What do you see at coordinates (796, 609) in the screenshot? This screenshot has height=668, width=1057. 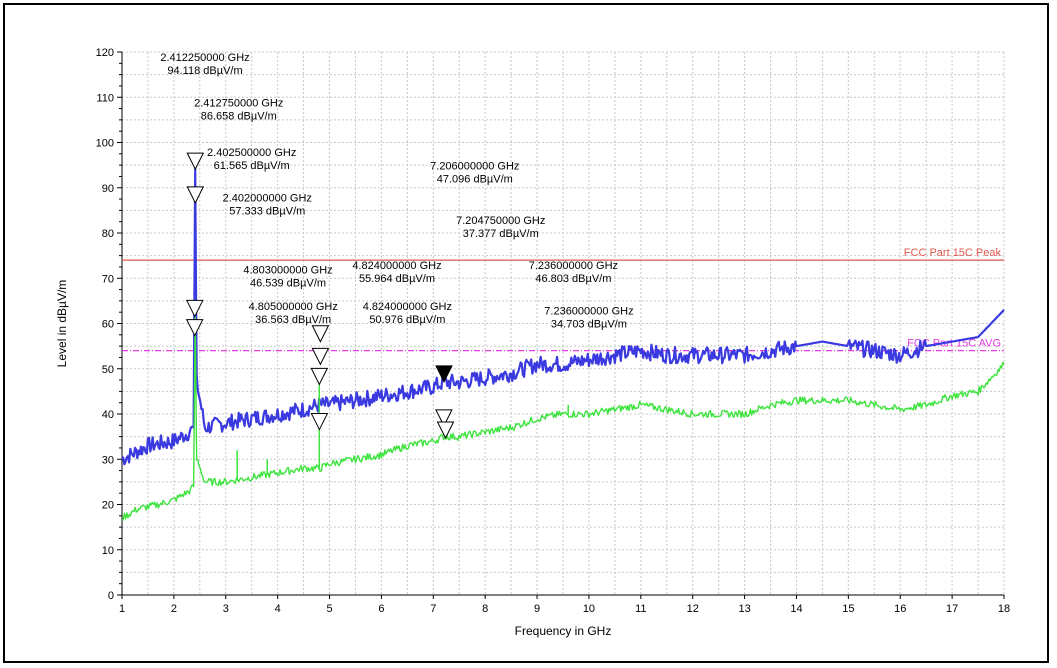 I see `x-tick-label: 14` at bounding box center [796, 609].